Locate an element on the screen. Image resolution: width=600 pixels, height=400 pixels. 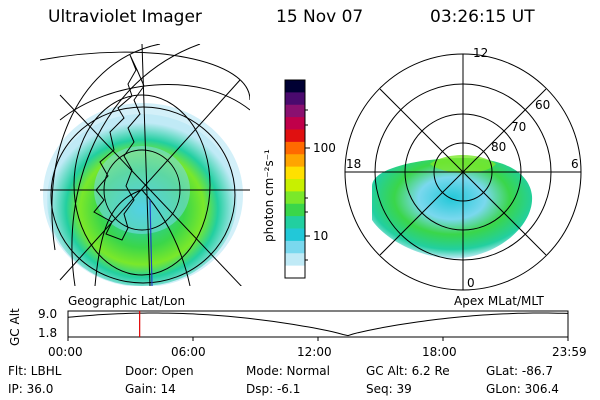
colorbar is located at coordinates (295, 179).